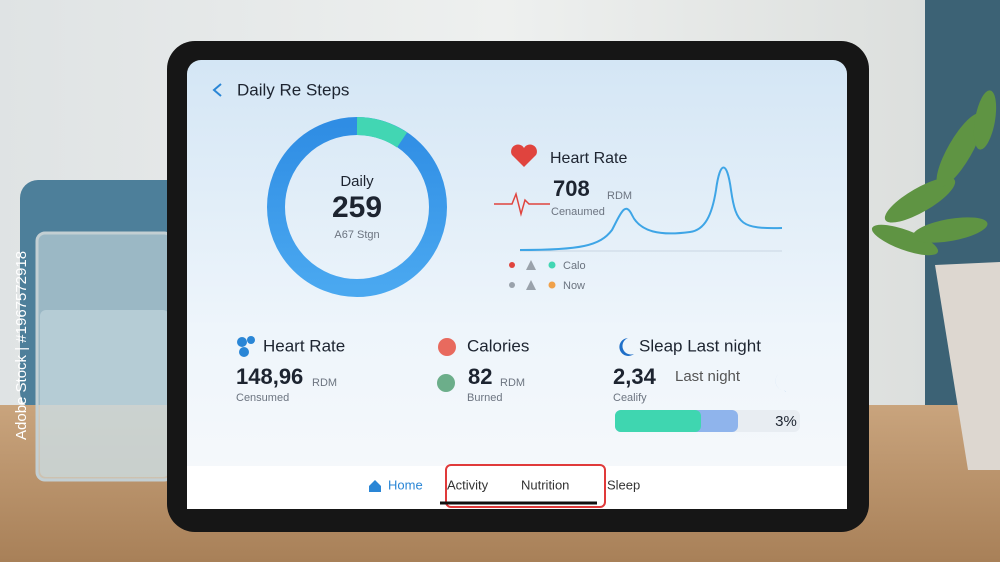  I want to click on card-title: Sleap Last night, so click(700, 345).